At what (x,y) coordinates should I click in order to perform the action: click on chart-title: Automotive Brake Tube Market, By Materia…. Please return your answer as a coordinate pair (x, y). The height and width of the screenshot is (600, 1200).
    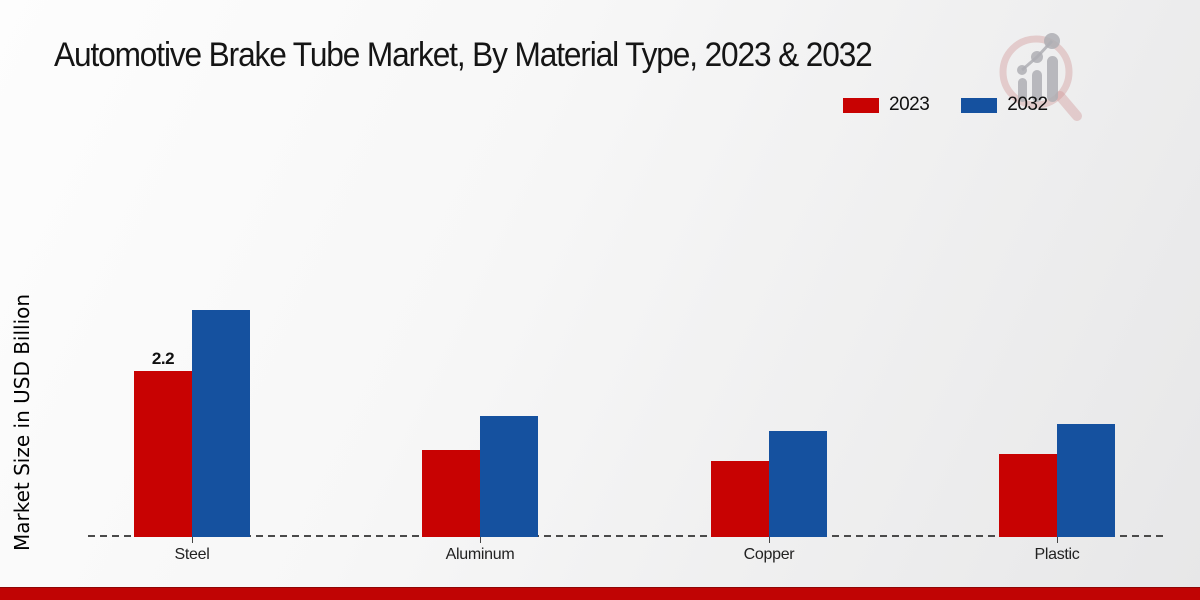
    Looking at the image, I should click on (463, 55).